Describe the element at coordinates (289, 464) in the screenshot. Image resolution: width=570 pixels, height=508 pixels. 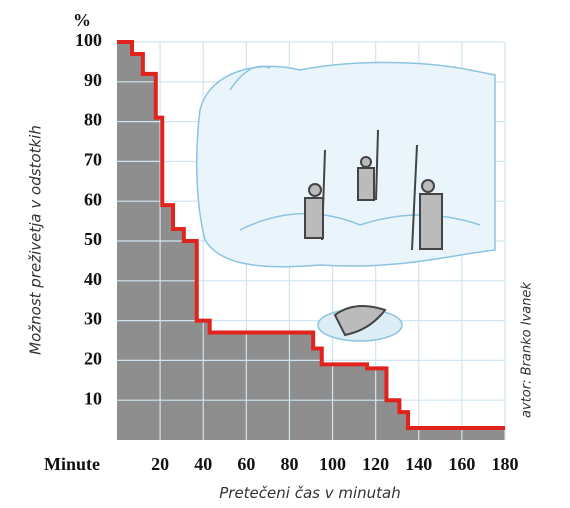
I see `x-tick-label: 80` at that location.